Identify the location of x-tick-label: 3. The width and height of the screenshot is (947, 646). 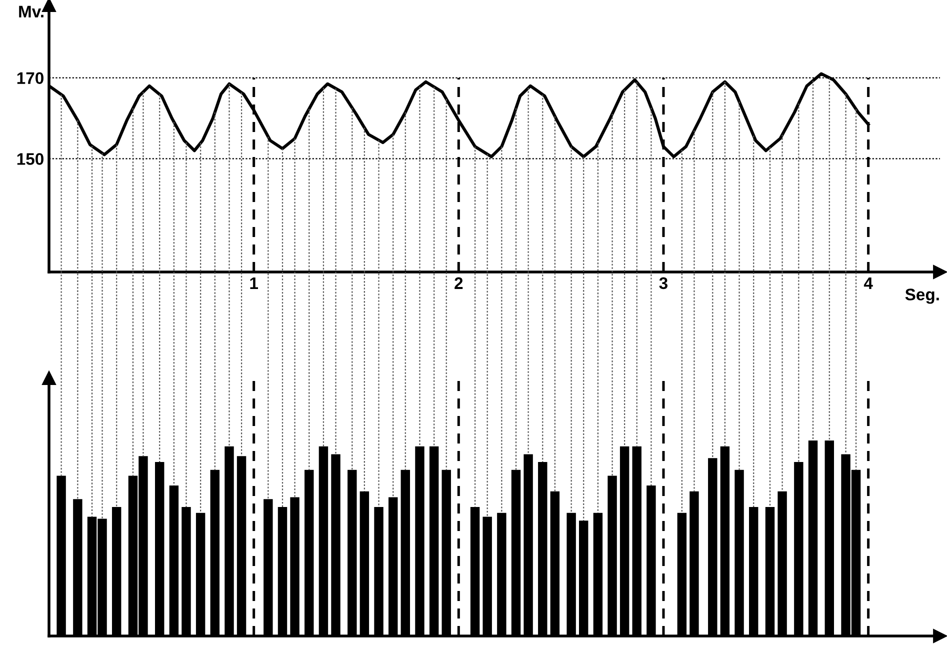
(663, 283).